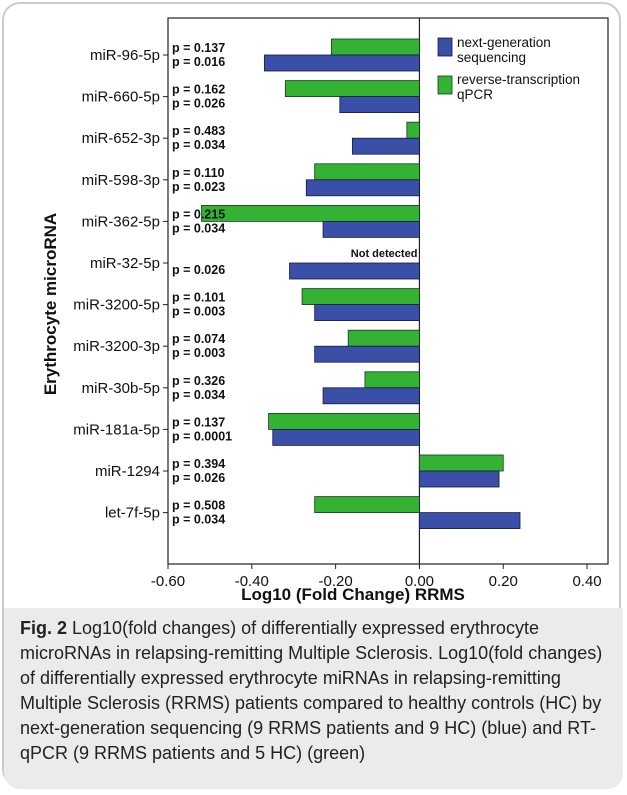  Describe the element at coordinates (198, 90) in the screenshot. I see `p-value-qpcr: p = 0.162` at that location.